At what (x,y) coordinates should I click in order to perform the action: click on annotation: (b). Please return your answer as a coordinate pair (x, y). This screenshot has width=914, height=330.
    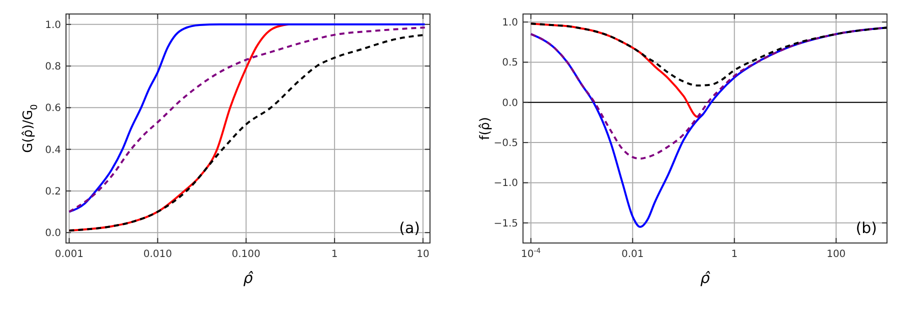
    Looking at the image, I should click on (866, 228).